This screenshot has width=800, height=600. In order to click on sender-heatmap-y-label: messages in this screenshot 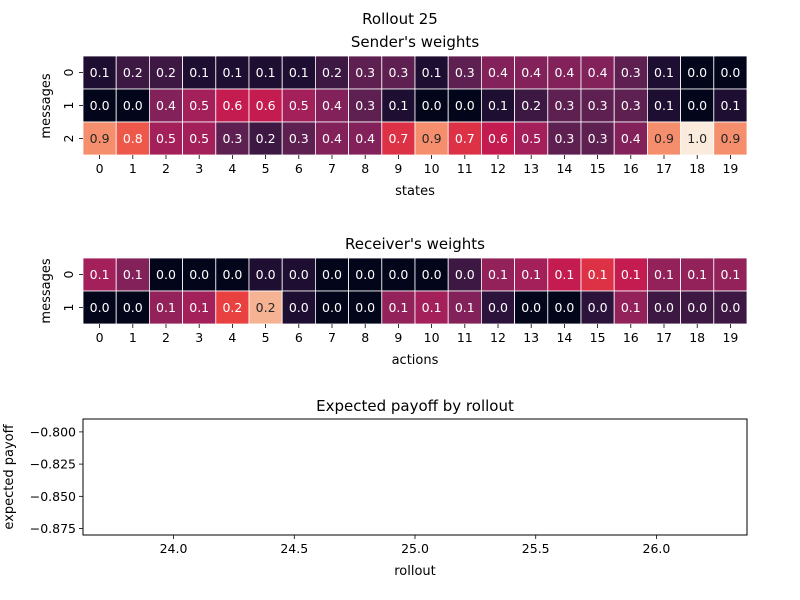, I will do `click(46, 105)`.